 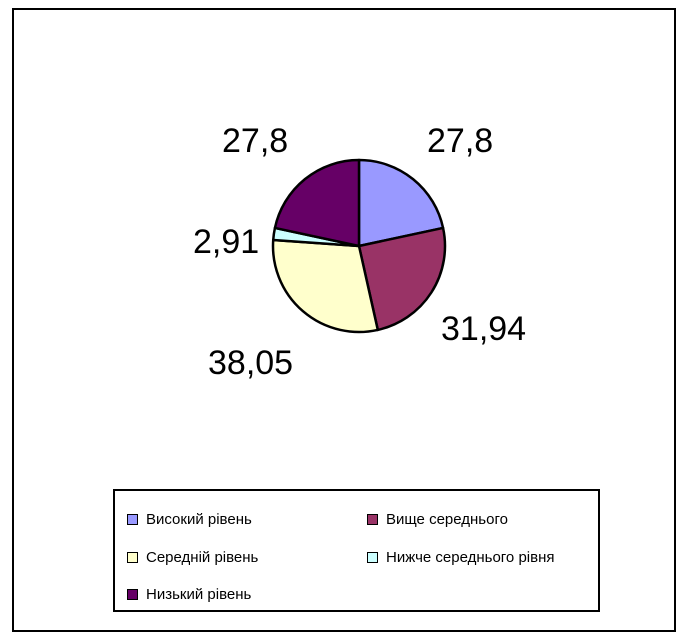 What do you see at coordinates (202, 557) in the screenshot?
I see `legend-label: Середній рівень` at bounding box center [202, 557].